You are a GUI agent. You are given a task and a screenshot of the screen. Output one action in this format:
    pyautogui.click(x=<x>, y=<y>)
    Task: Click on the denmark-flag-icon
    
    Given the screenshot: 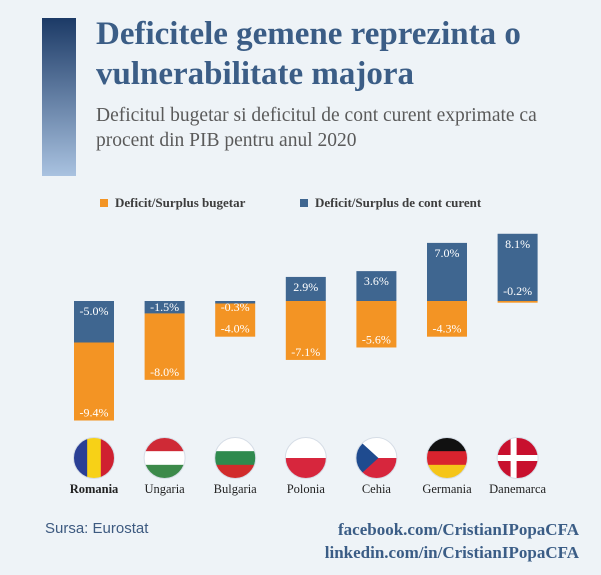 What is the action you would take?
    pyautogui.click(x=517, y=458)
    